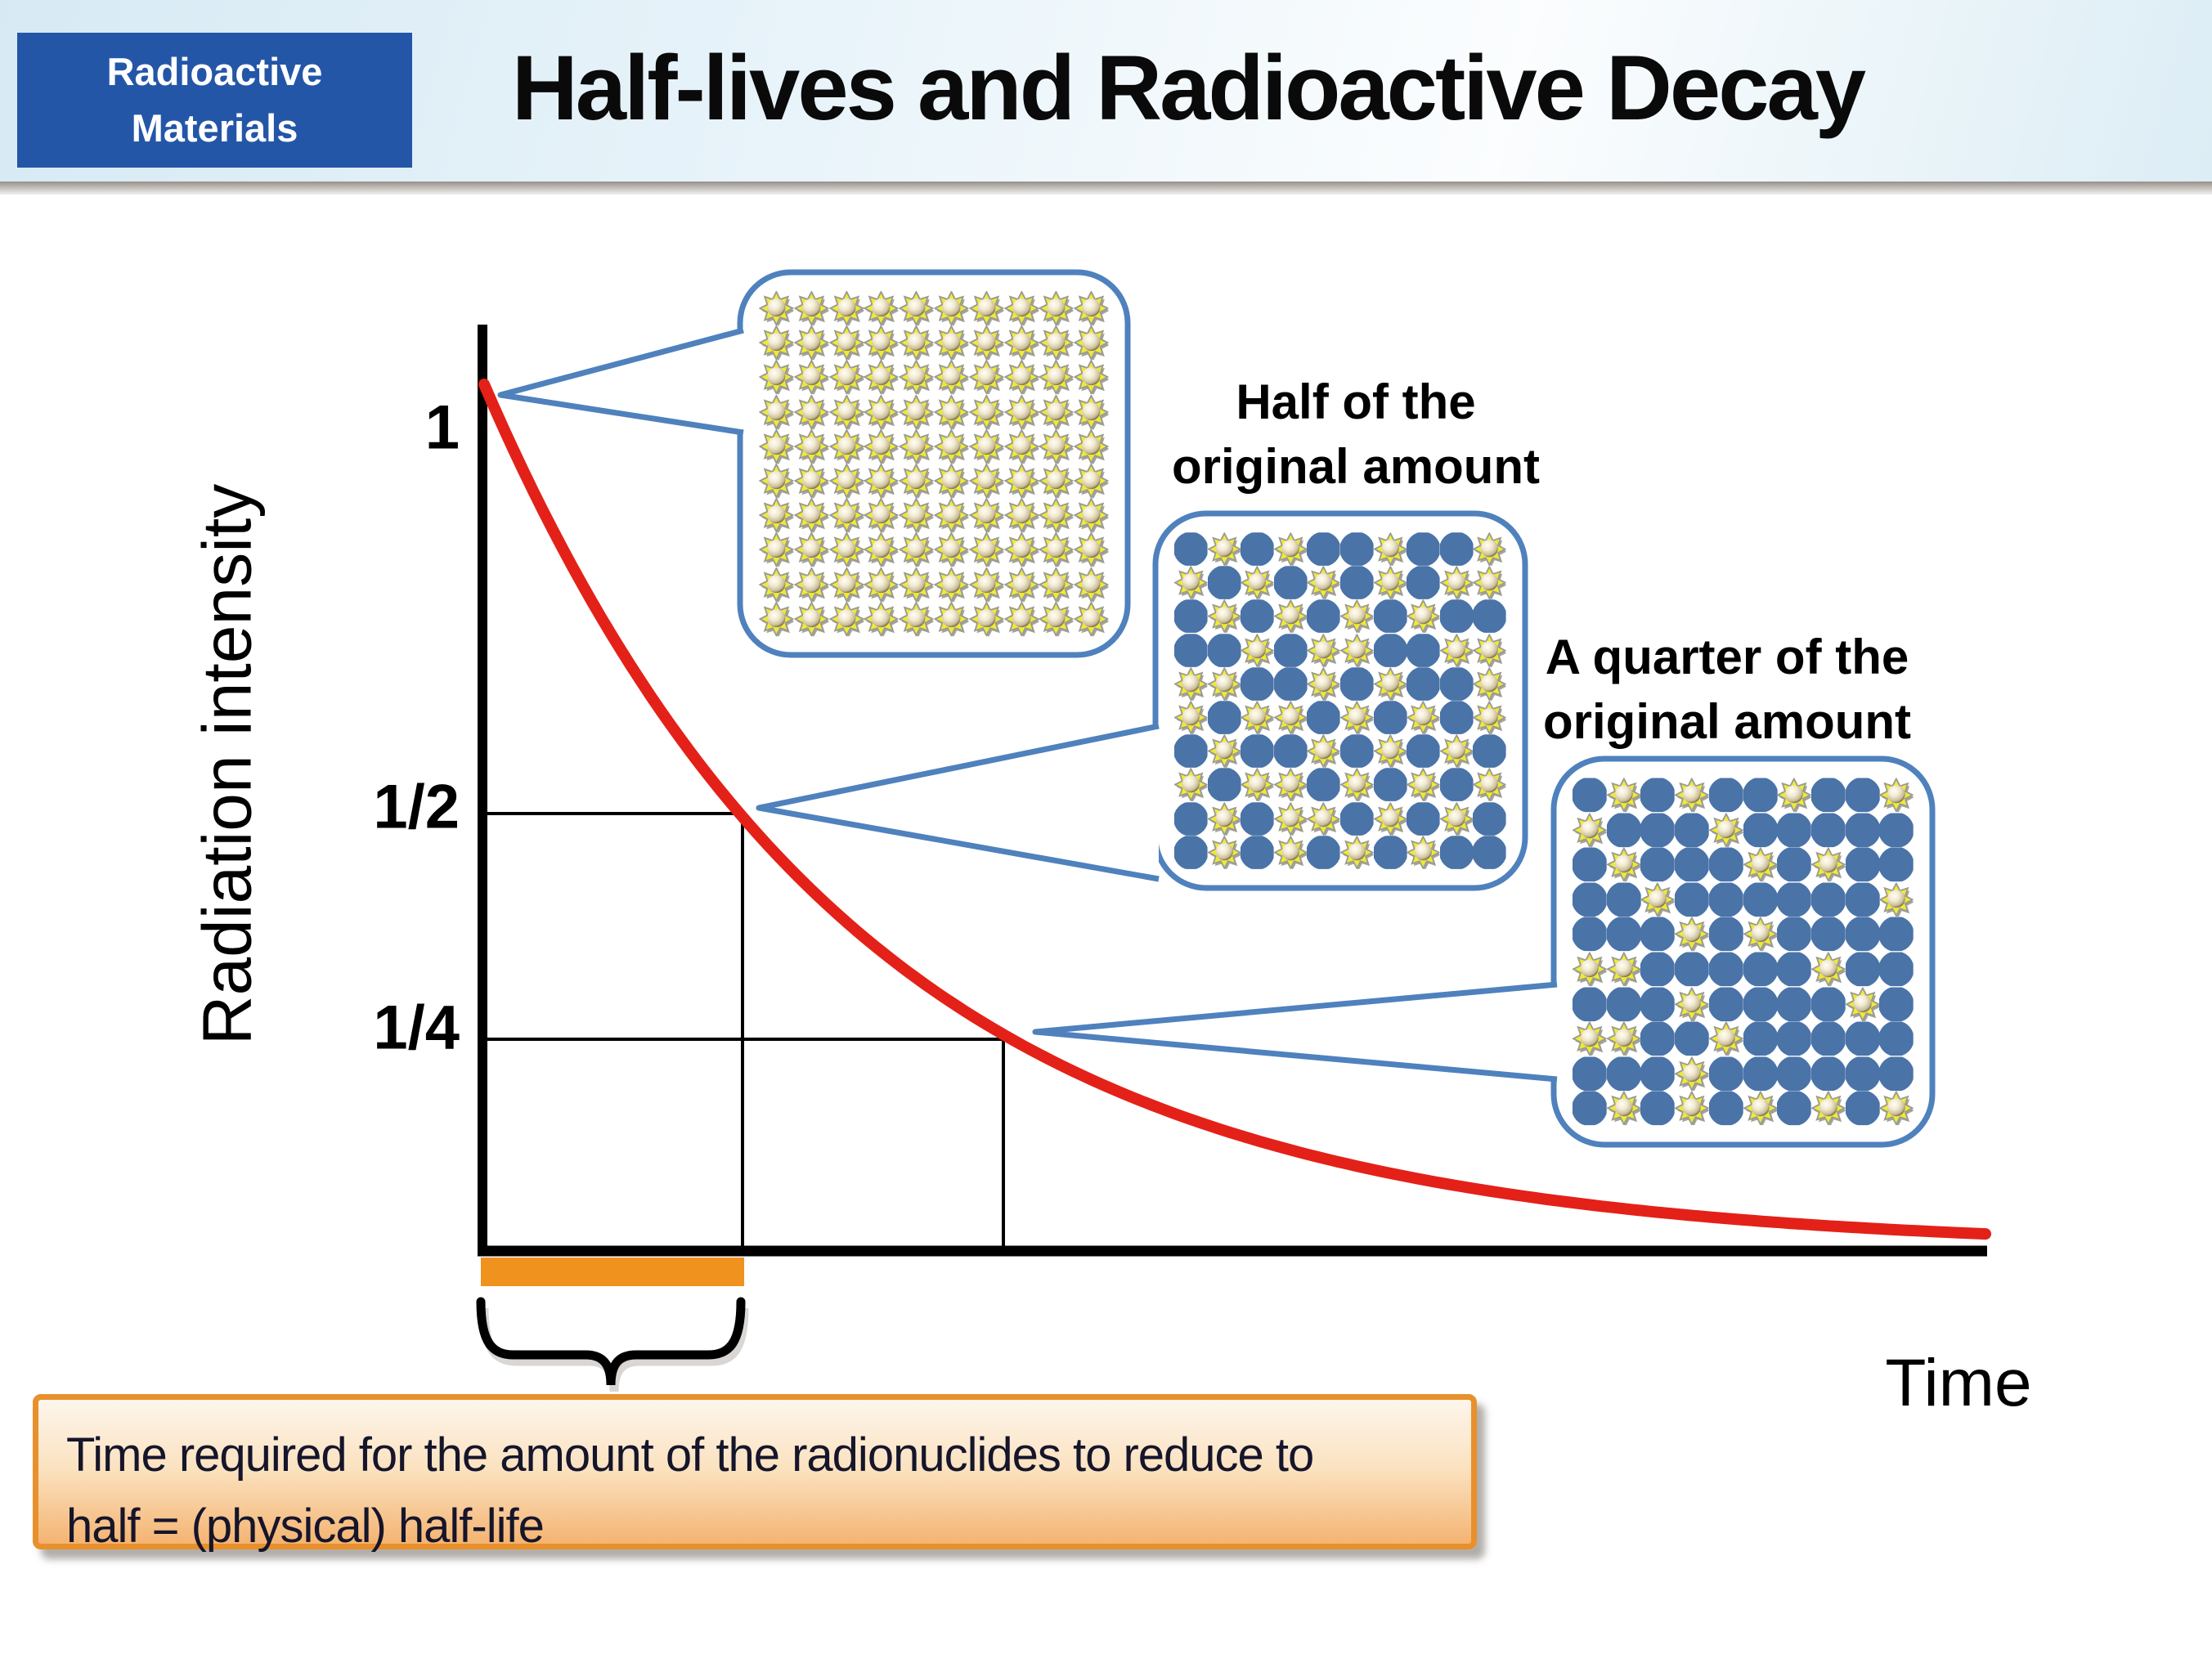 The image size is (2212, 1659). Describe the element at coordinates (620, 381) in the screenshot. I see `callout-original-pointer` at that location.